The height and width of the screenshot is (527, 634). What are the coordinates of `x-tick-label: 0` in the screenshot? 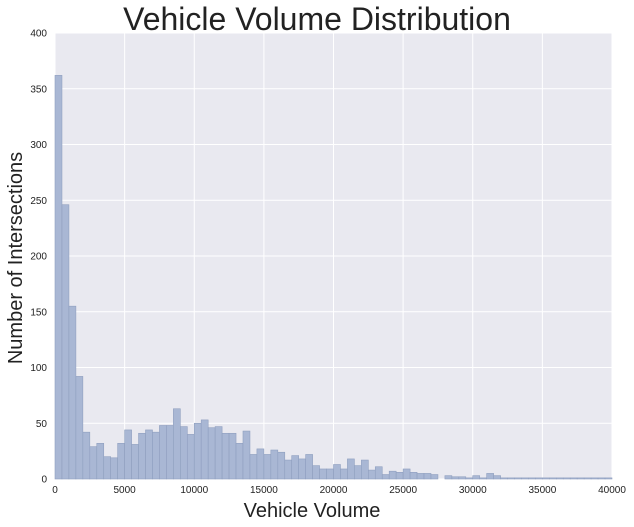 It's located at (55, 490).